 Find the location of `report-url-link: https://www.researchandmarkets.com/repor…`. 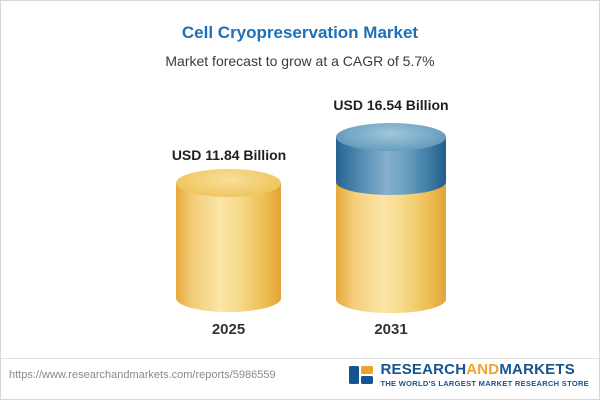

report-url-link: https://www.researchandmarkets.com/repor… is located at coordinates (142, 375).